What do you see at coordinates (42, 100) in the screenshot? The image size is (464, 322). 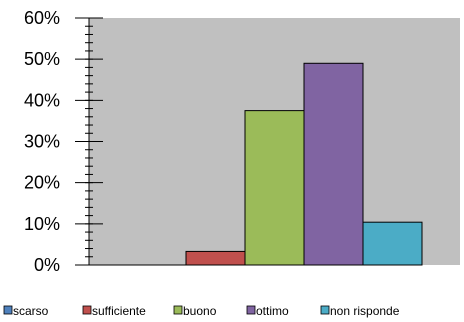 I see `y-tick-label: 40%` at bounding box center [42, 100].